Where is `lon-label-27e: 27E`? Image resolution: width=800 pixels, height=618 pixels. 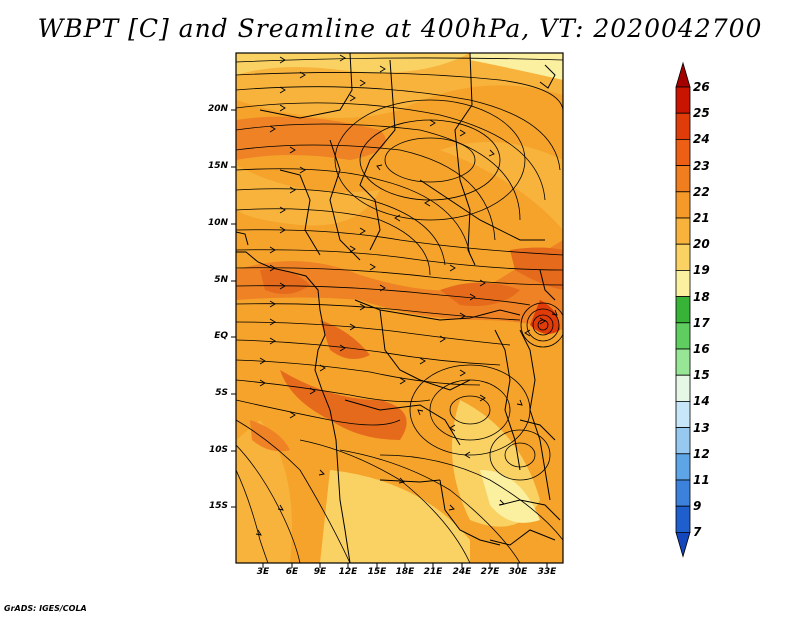
lon-label-27e: 27E is located at coordinates (490, 572).